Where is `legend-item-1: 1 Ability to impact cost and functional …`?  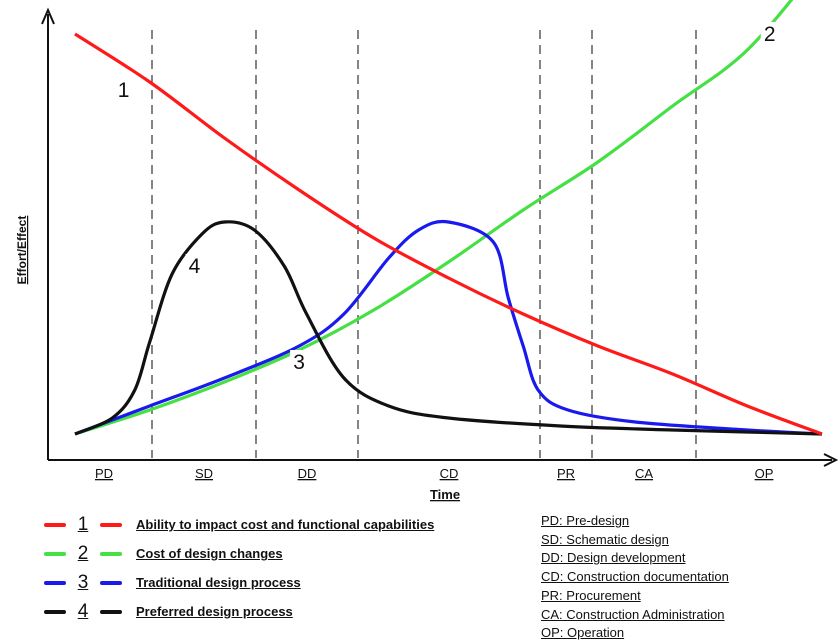 legend-item-1: 1 Ability to impact cost and functional … is located at coordinates (279, 524).